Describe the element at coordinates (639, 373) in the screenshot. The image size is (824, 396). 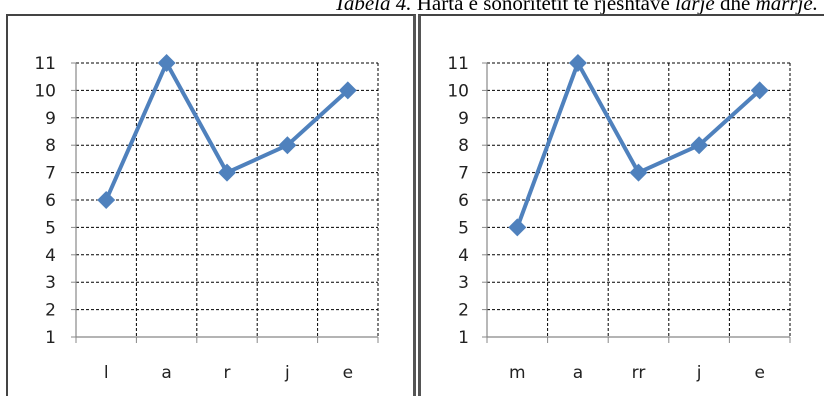
I see `x-tick-label: rr` at that location.